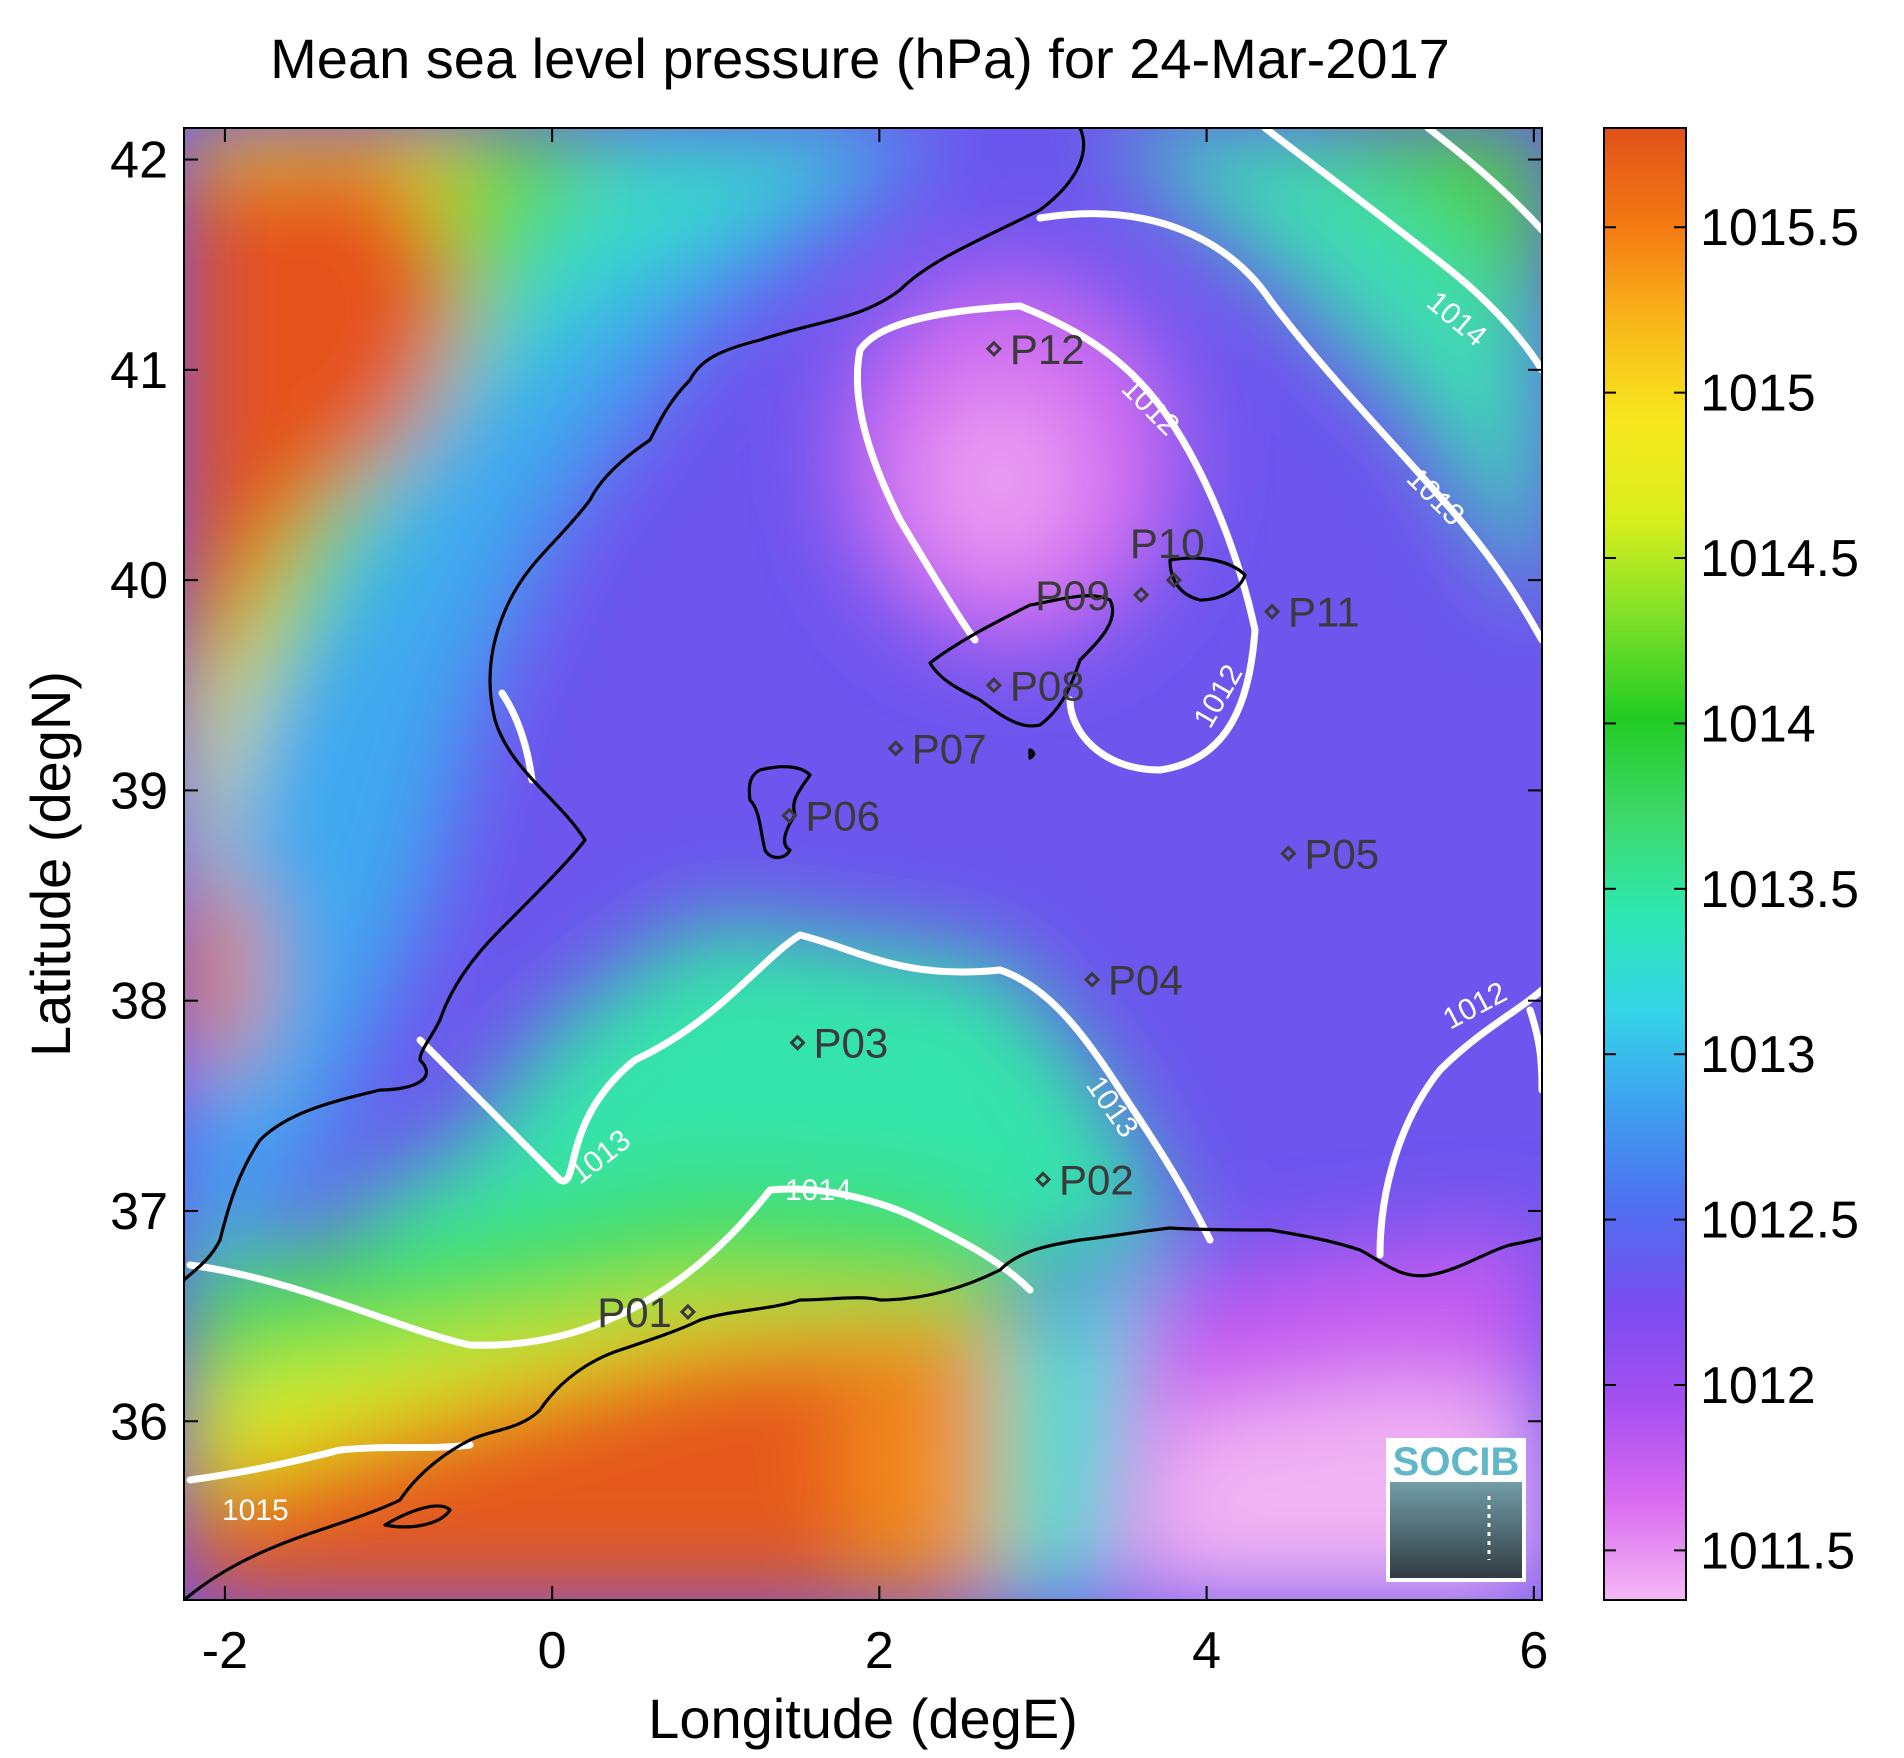 This screenshot has height=1758, width=1904. Describe the element at coordinates (1779, 559) in the screenshot. I see `colorbar-tick-label: 1014.5` at that location.